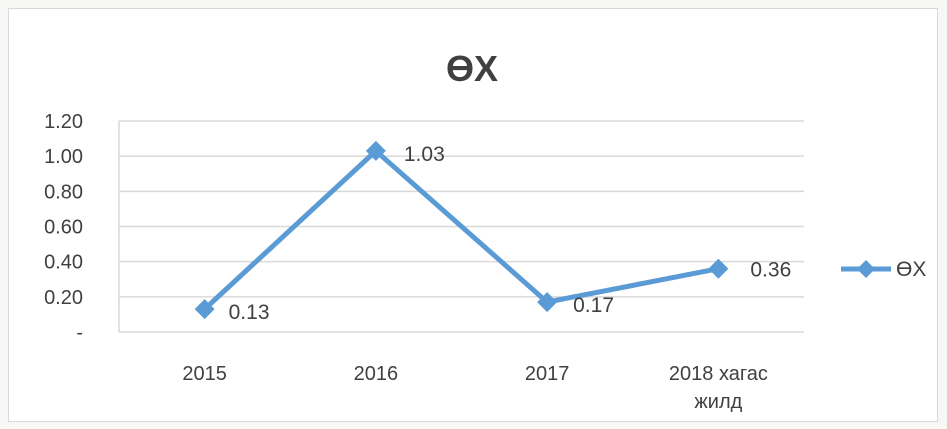 Image resolution: width=947 pixels, height=429 pixels. What do you see at coordinates (911, 269) in the screenshot?
I see `legend-label: ӨХ` at bounding box center [911, 269].